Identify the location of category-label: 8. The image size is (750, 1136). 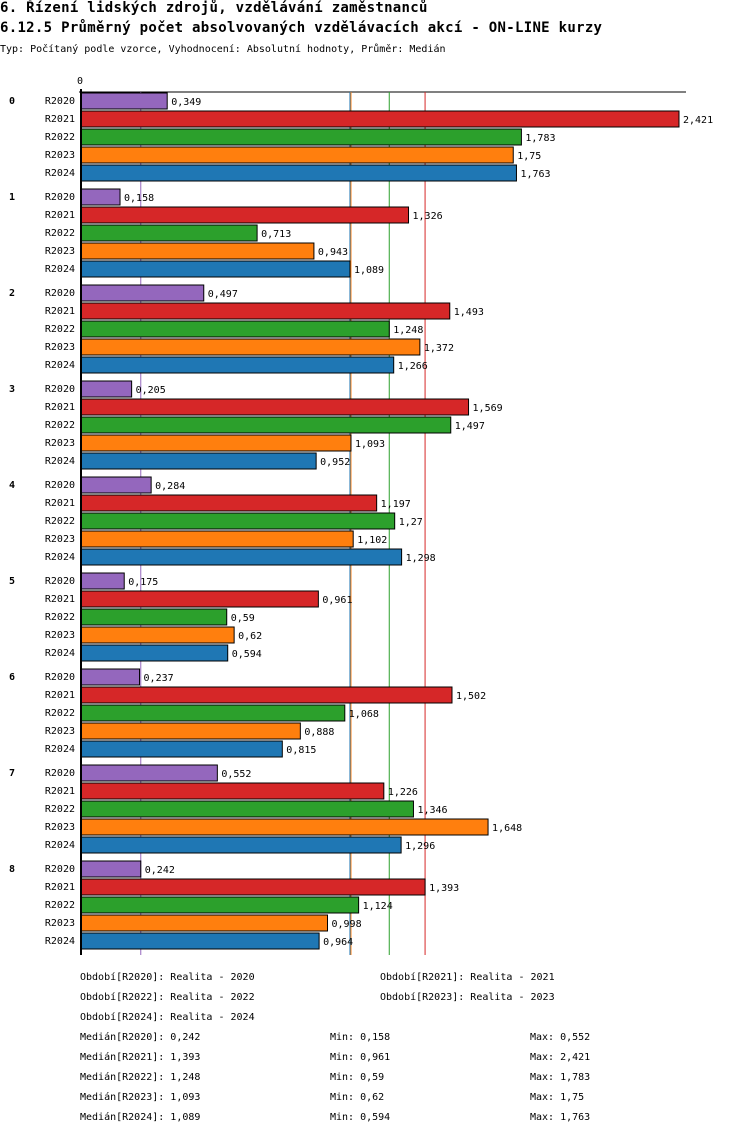
(12, 869).